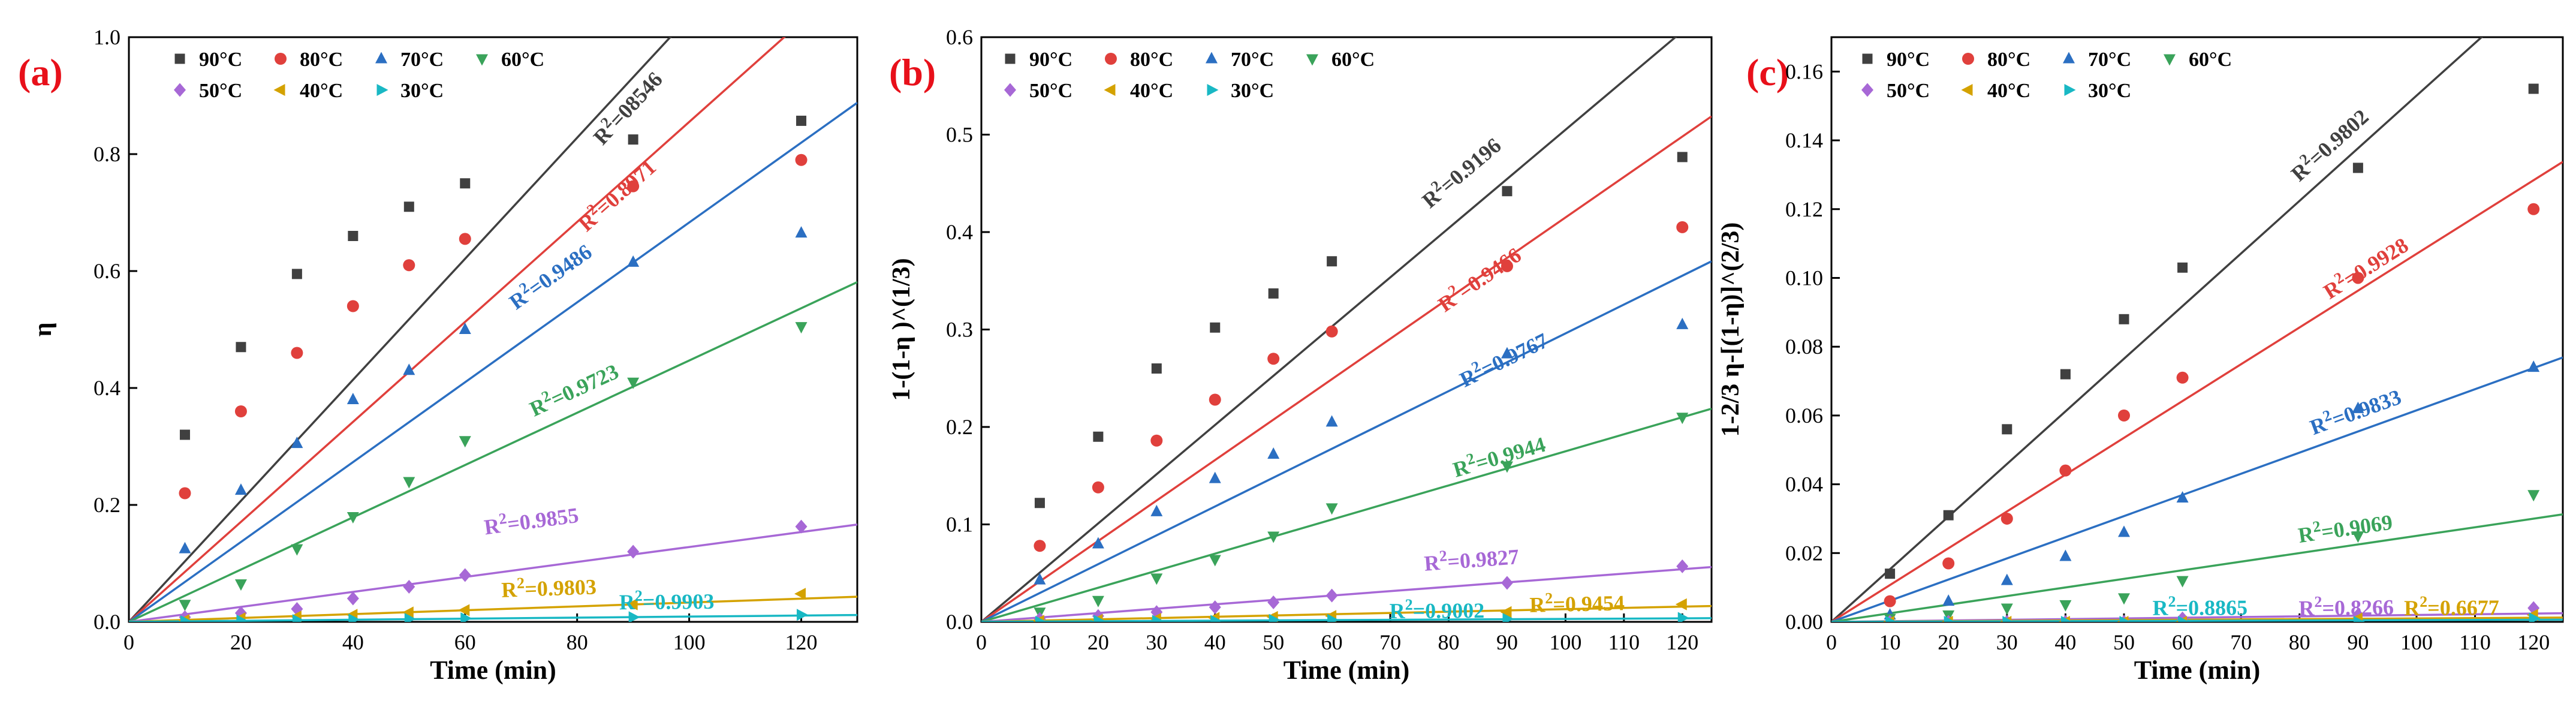 The height and width of the screenshot is (707, 2576). I want to click on legend-label: 90°C, so click(1908, 60).